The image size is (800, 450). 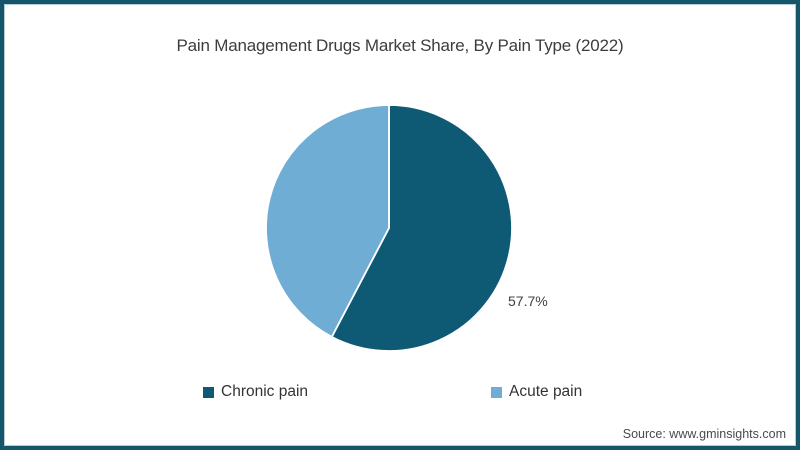 I want to click on pie-slice-chronic-pain, so click(x=421, y=228).